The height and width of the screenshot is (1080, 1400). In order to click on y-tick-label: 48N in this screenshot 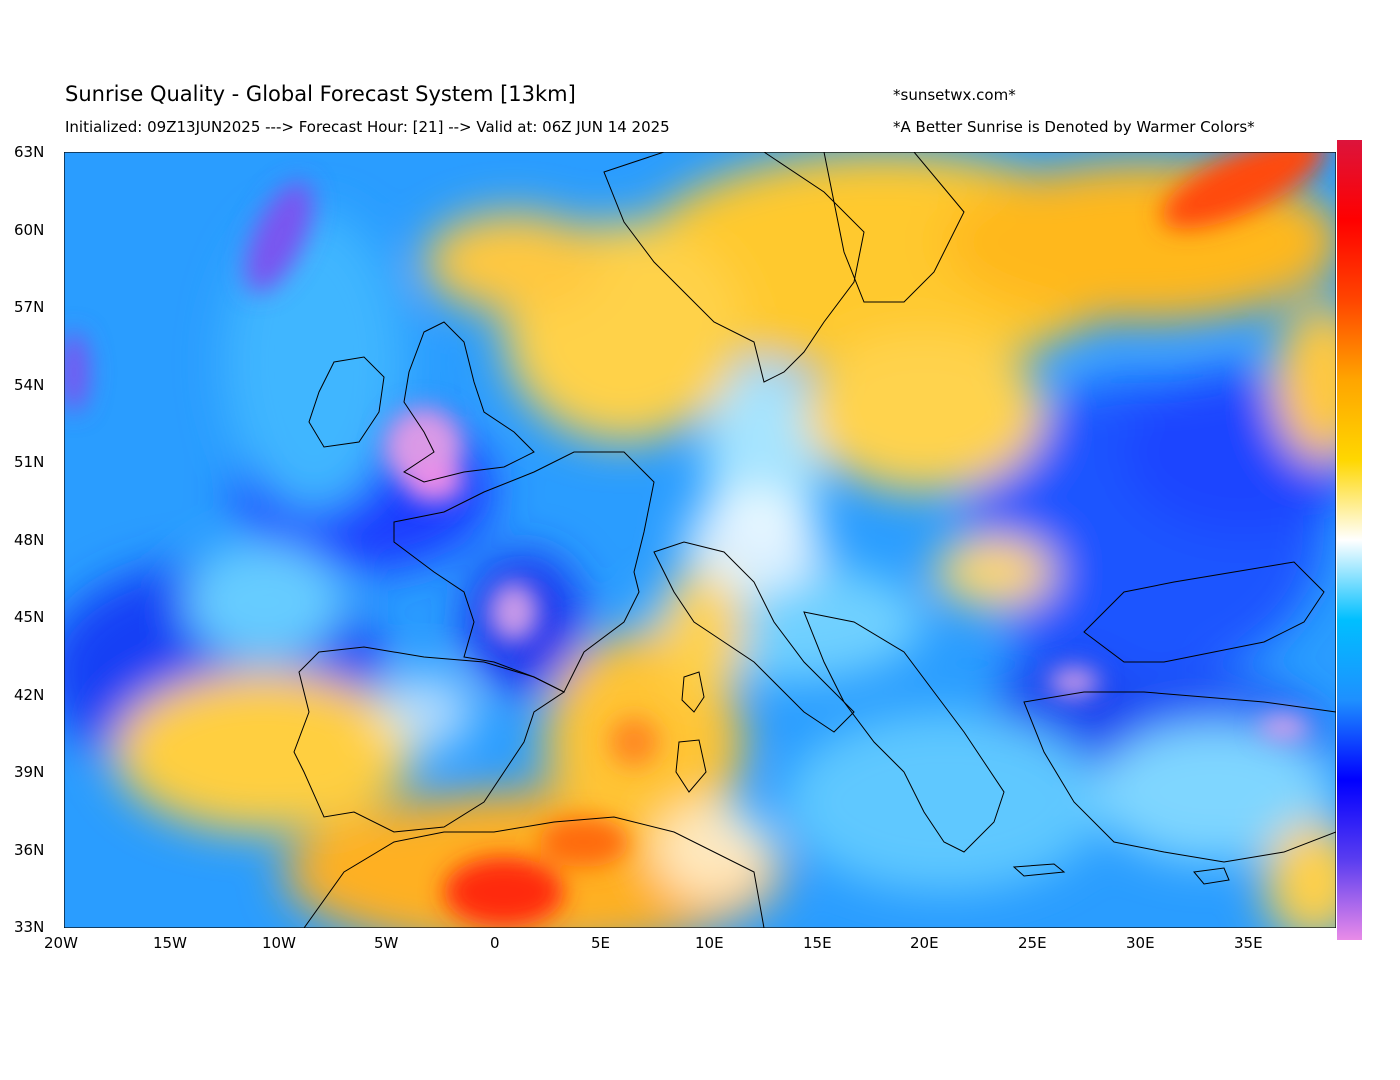, I will do `click(29, 540)`.